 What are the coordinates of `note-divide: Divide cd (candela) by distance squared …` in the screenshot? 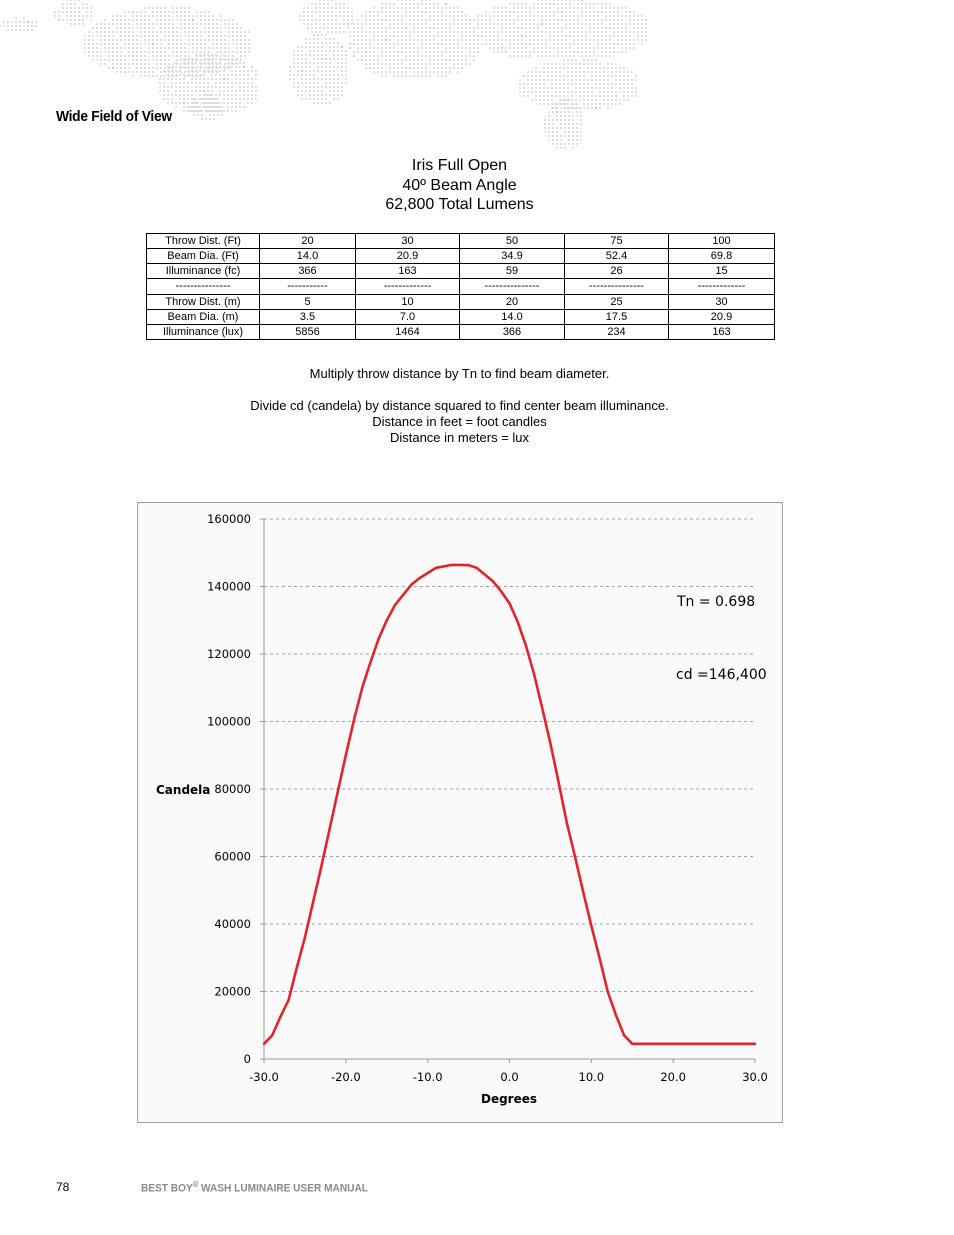 It's located at (459, 405).